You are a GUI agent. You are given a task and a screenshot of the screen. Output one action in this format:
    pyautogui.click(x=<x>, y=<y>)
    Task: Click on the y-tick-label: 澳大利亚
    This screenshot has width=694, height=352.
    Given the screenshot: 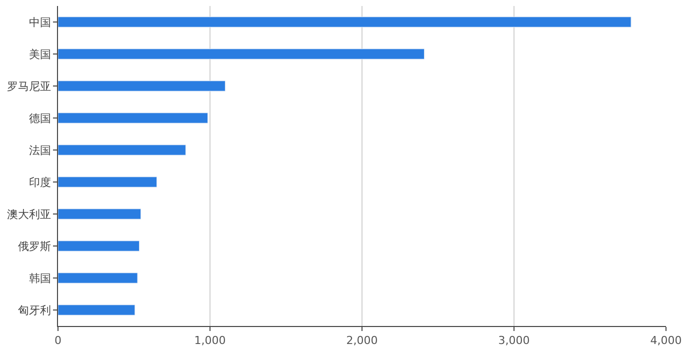 What is the action you would take?
    pyautogui.click(x=28, y=214)
    